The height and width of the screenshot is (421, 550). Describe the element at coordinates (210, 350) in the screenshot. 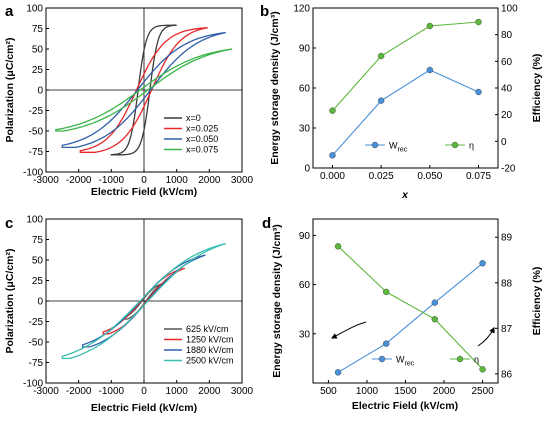

I see `legend-label: 1880 kV/cm` at that location.